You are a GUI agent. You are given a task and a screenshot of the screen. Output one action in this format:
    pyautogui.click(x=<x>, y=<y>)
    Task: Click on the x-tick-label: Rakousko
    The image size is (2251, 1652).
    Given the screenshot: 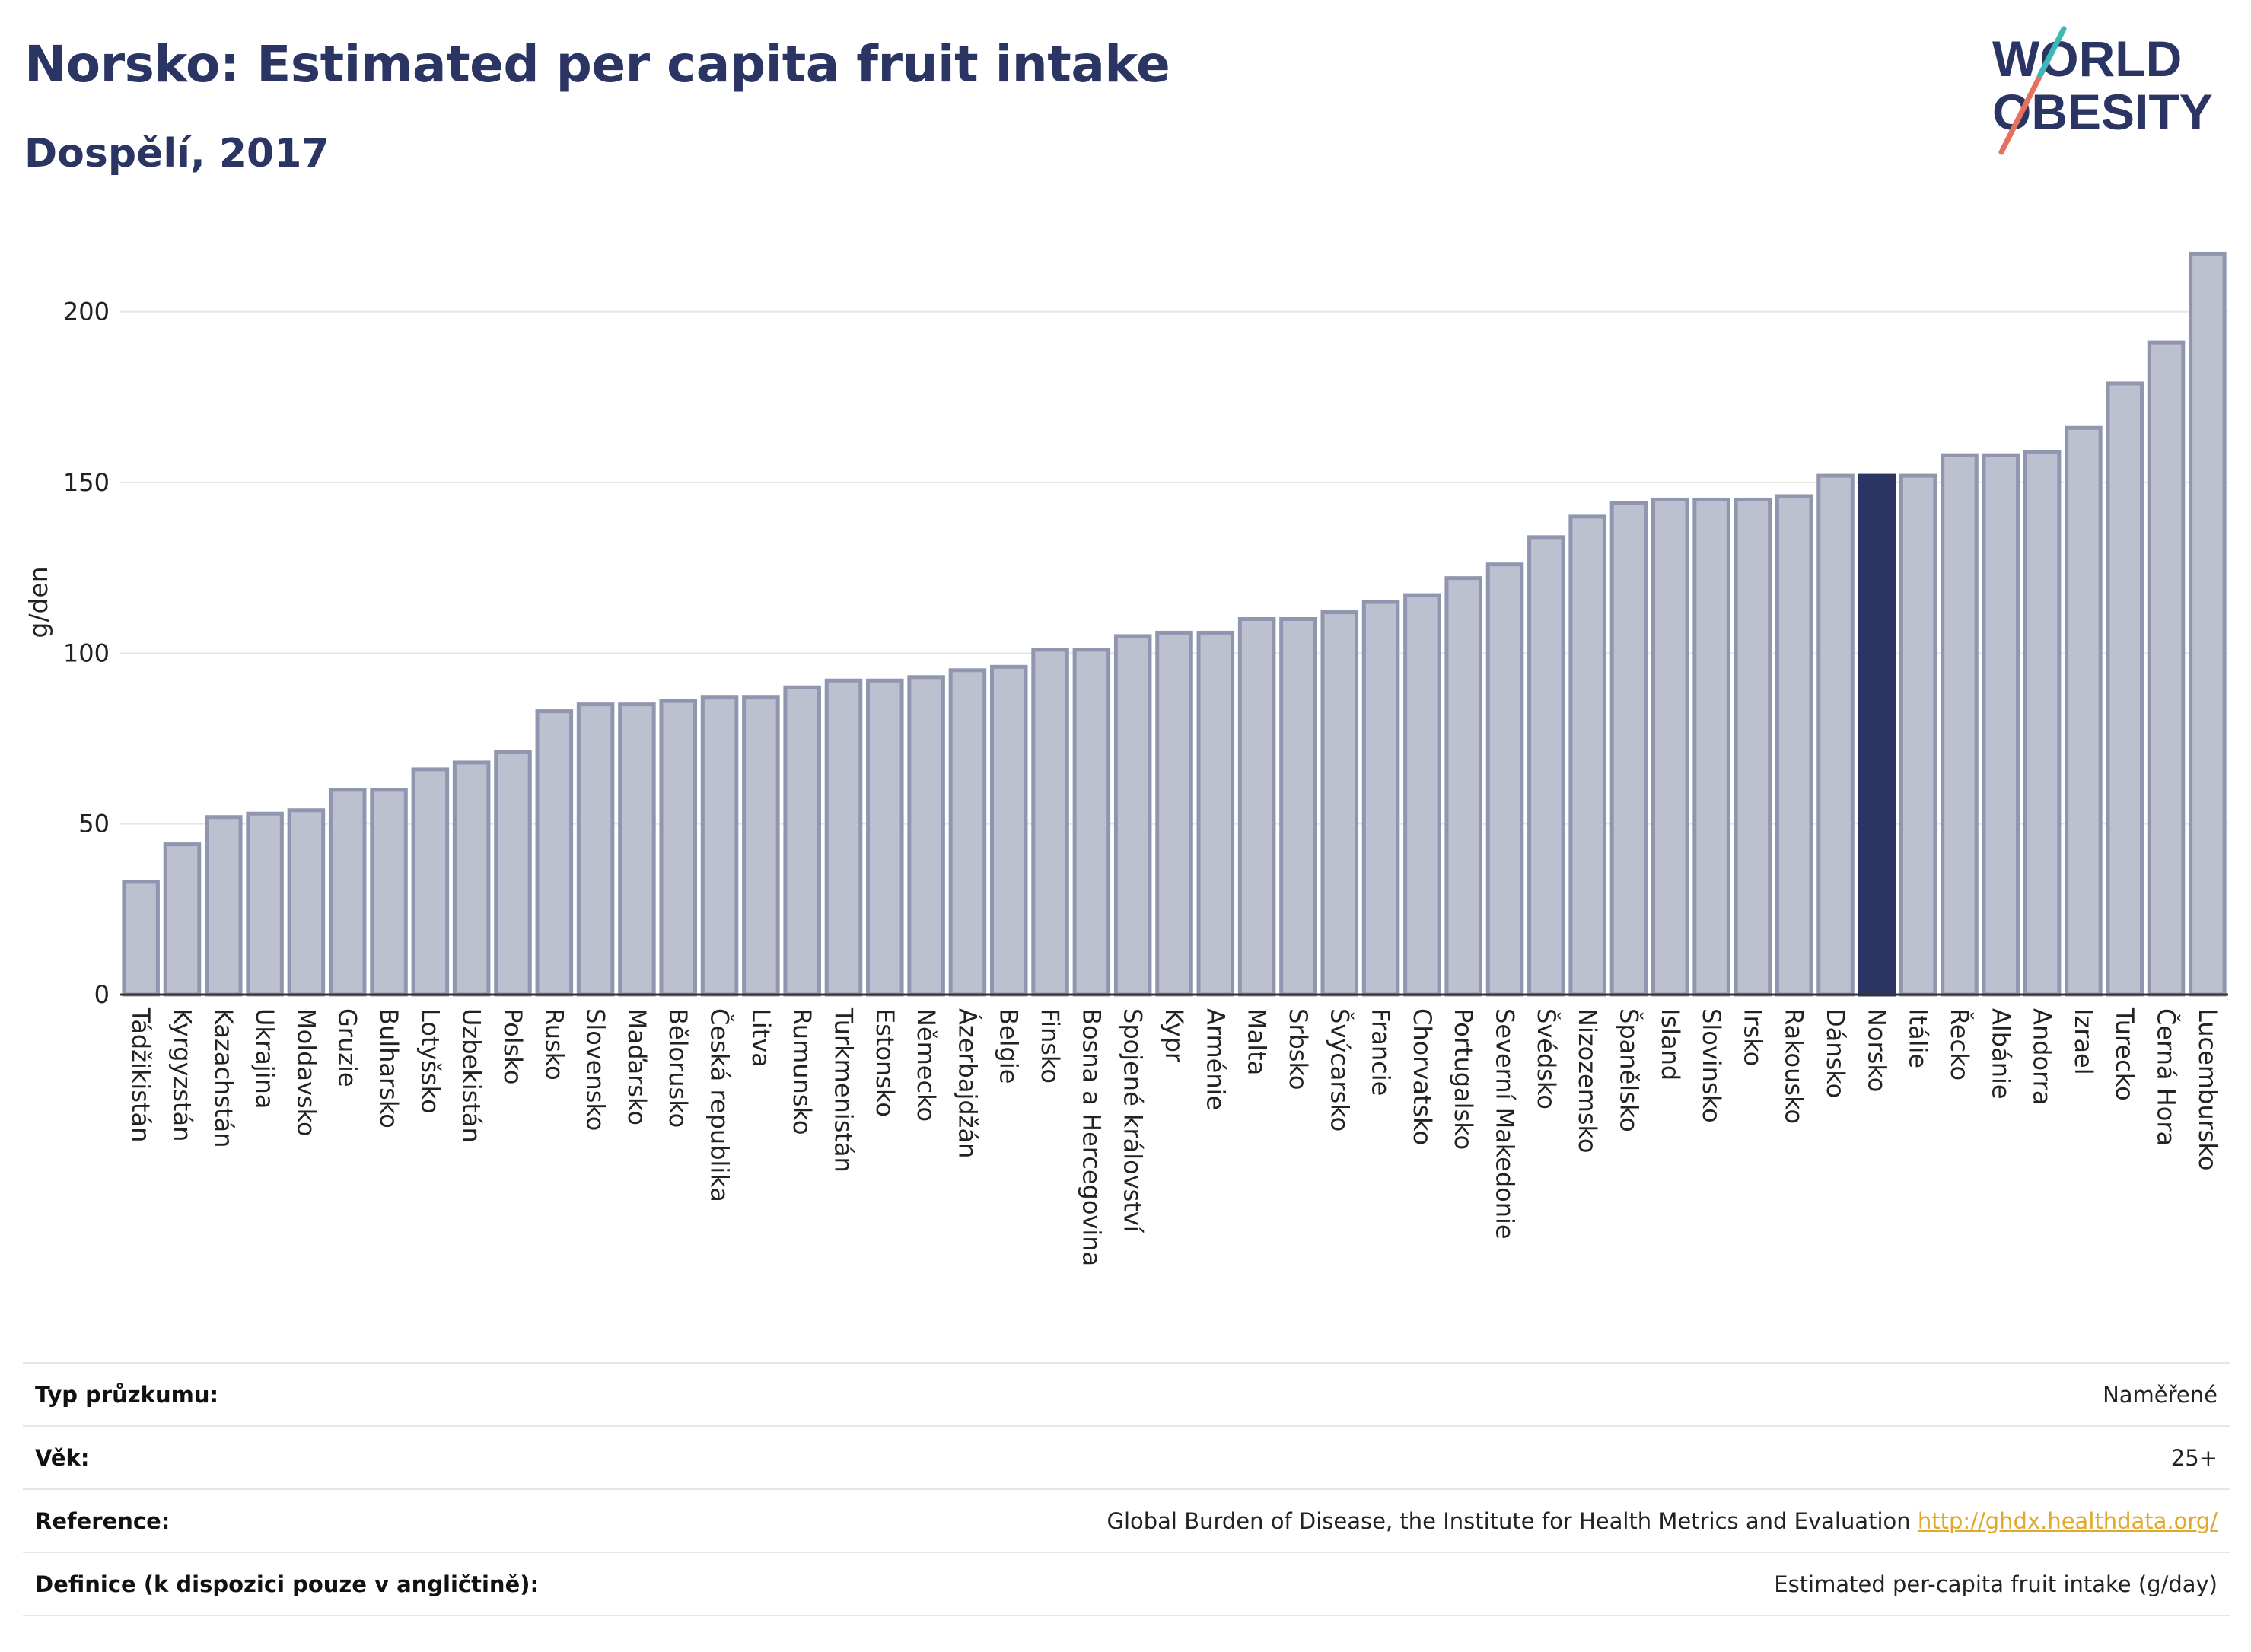 What is the action you would take?
    pyautogui.click(x=1794, y=1066)
    